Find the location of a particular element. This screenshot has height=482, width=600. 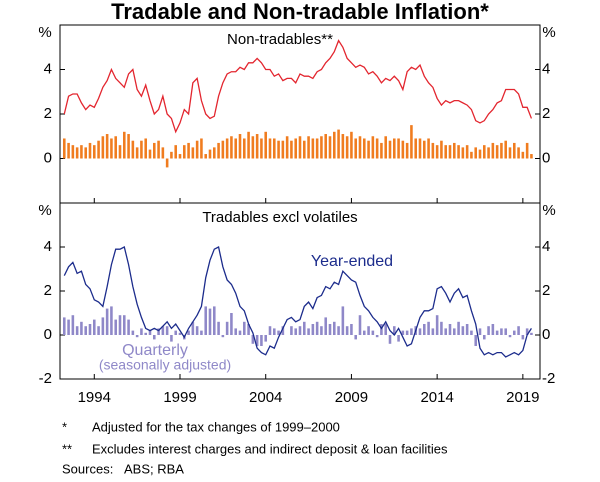

chart-title: Non-tradables** is located at coordinates (280, 39).